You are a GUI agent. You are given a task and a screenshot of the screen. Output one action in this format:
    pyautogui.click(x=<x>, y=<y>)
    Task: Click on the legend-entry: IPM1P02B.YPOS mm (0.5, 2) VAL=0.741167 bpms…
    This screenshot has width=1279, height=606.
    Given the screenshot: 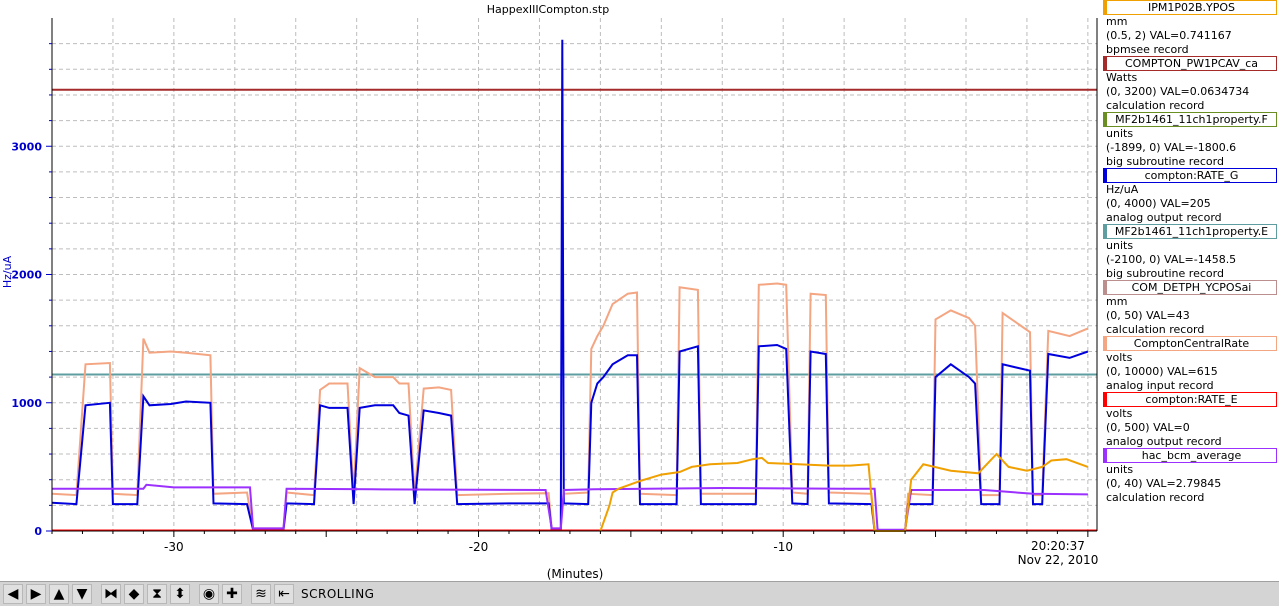 What is the action you would take?
    pyautogui.click(x=1189, y=28)
    